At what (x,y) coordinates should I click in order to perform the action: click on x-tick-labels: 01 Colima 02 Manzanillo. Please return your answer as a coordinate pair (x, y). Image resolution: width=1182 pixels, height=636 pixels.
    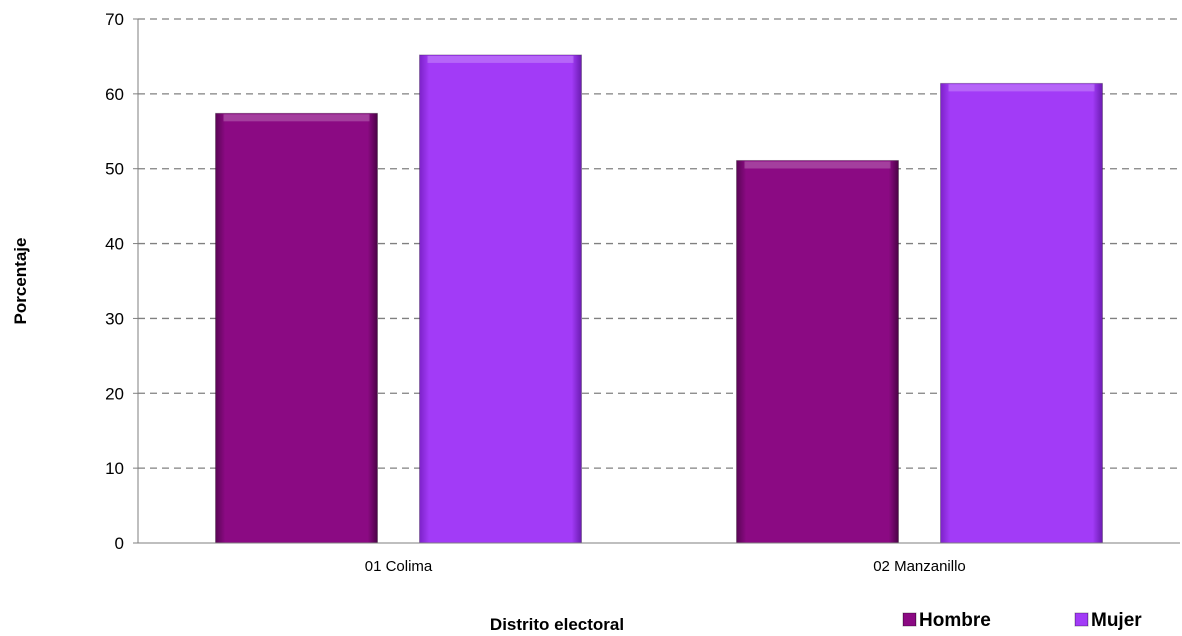
    Looking at the image, I should click on (665, 566).